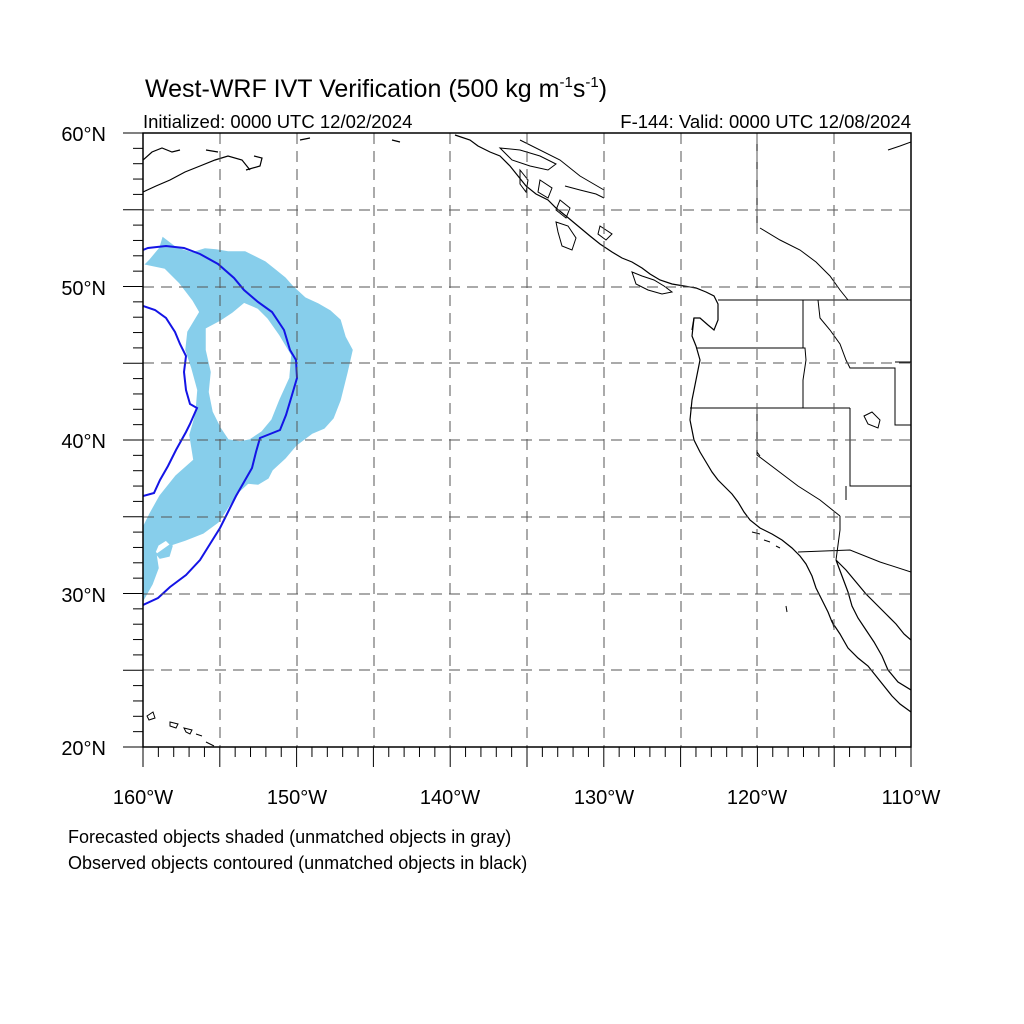 The image size is (1024, 1024). What do you see at coordinates (818, 434) in the screenshot?
I see `lake-tahoe-salt-lake` at bounding box center [818, 434].